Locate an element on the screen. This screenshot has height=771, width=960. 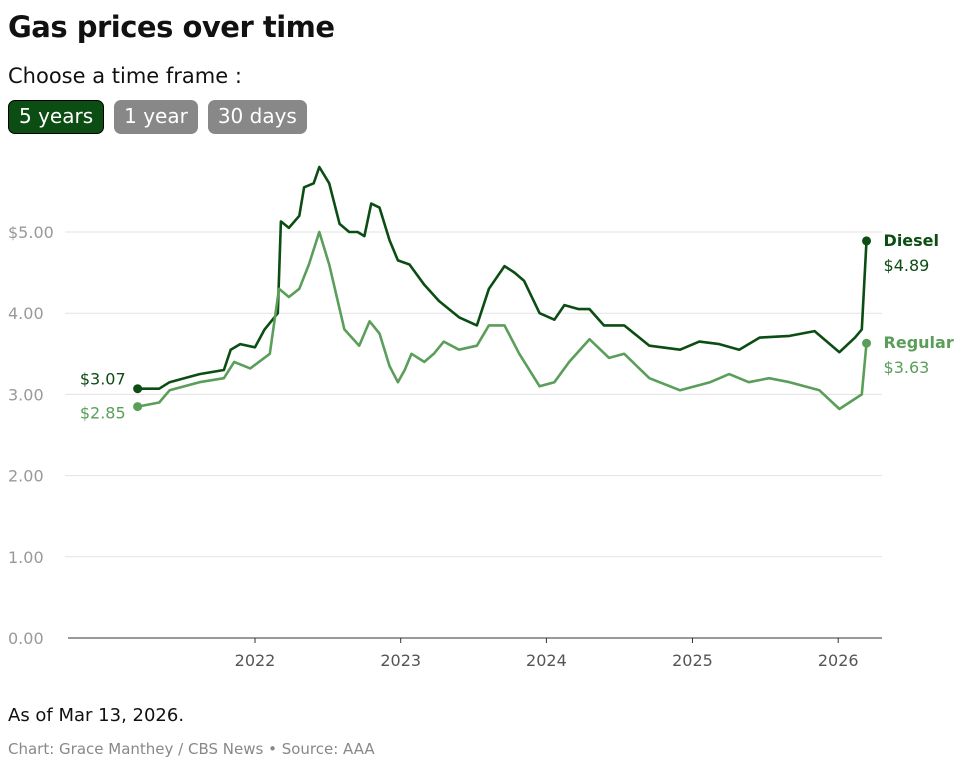
time-frame-buttons: 5 years 1 year 30 days is located at coordinates (157, 117).